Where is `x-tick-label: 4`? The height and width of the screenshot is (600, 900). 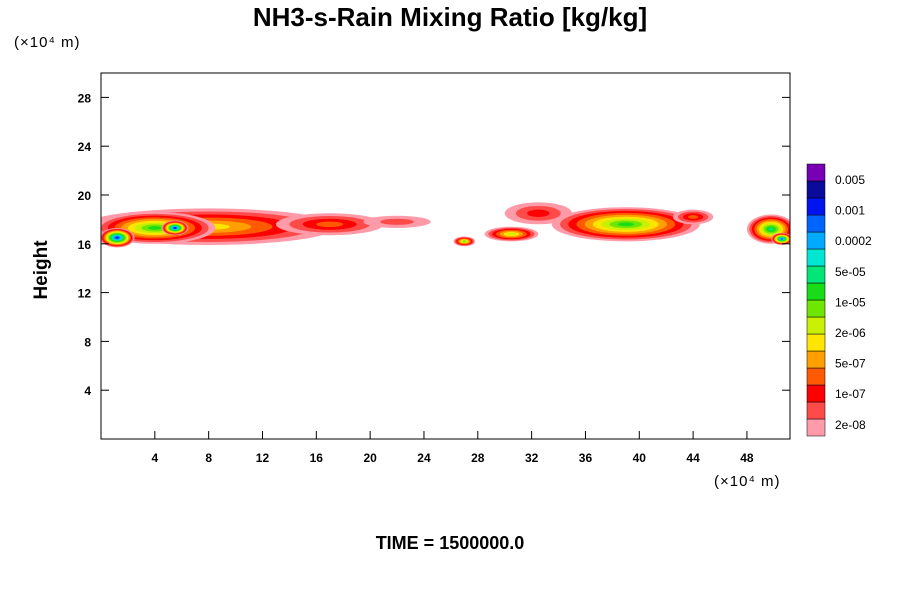 x-tick-label: 4 is located at coordinates (154, 458).